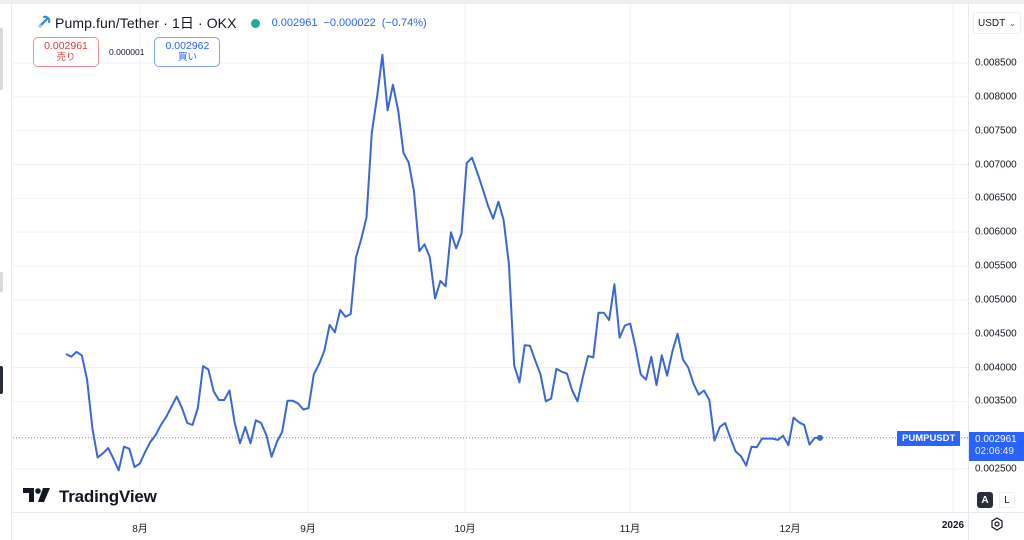 This screenshot has width=1024, height=540. Describe the element at coordinates (490, 526) in the screenshot. I see `time-axis: 8月 9月 10月 11月 12月 2026` at that location.